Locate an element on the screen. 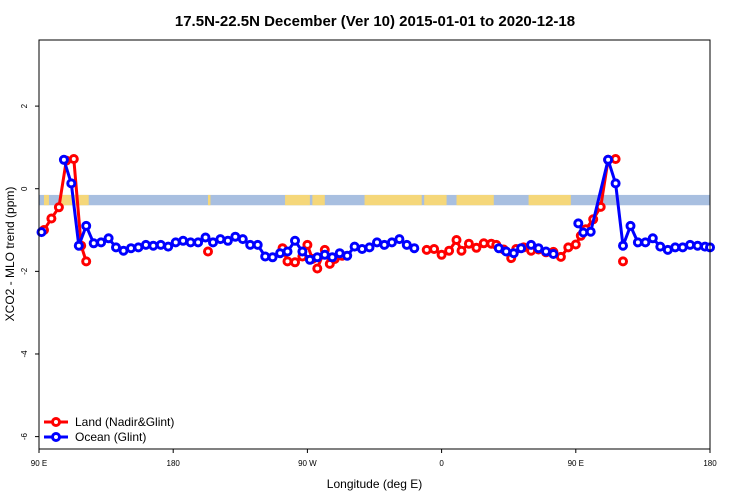 The height and width of the screenshot is (500, 750). legend: Land (Nadir&Glint) Ocean (Glint) is located at coordinates (109, 429).